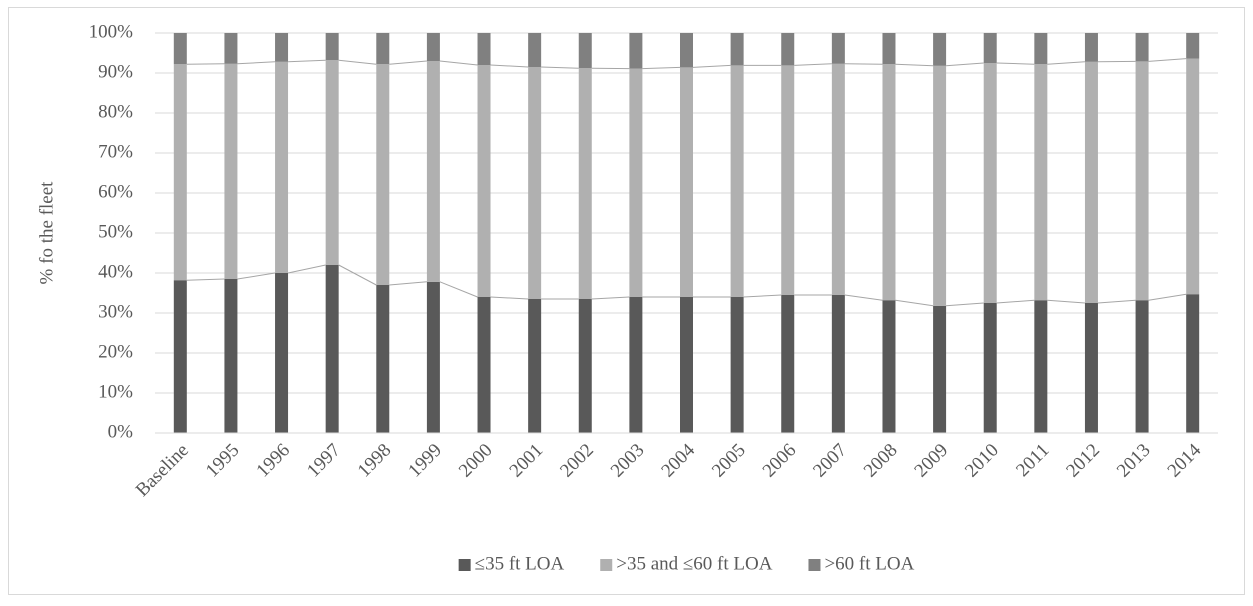 The image size is (1253, 606). What do you see at coordinates (111, 31) in the screenshot?
I see `y-tick-label: 100%` at bounding box center [111, 31].